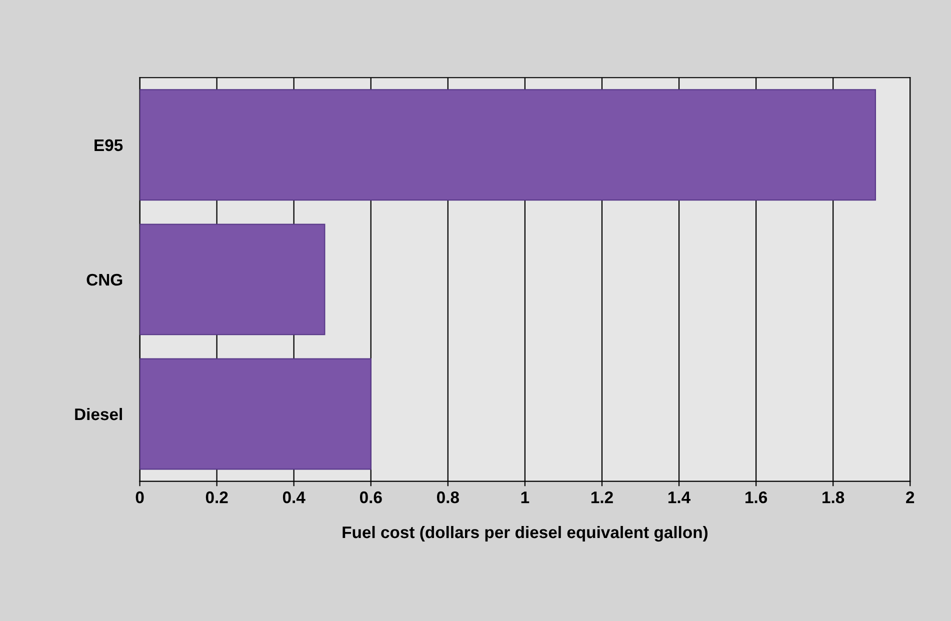 The width and height of the screenshot is (951, 621). What do you see at coordinates (98, 414) in the screenshot?
I see `y-tick-label: Diesel` at bounding box center [98, 414].